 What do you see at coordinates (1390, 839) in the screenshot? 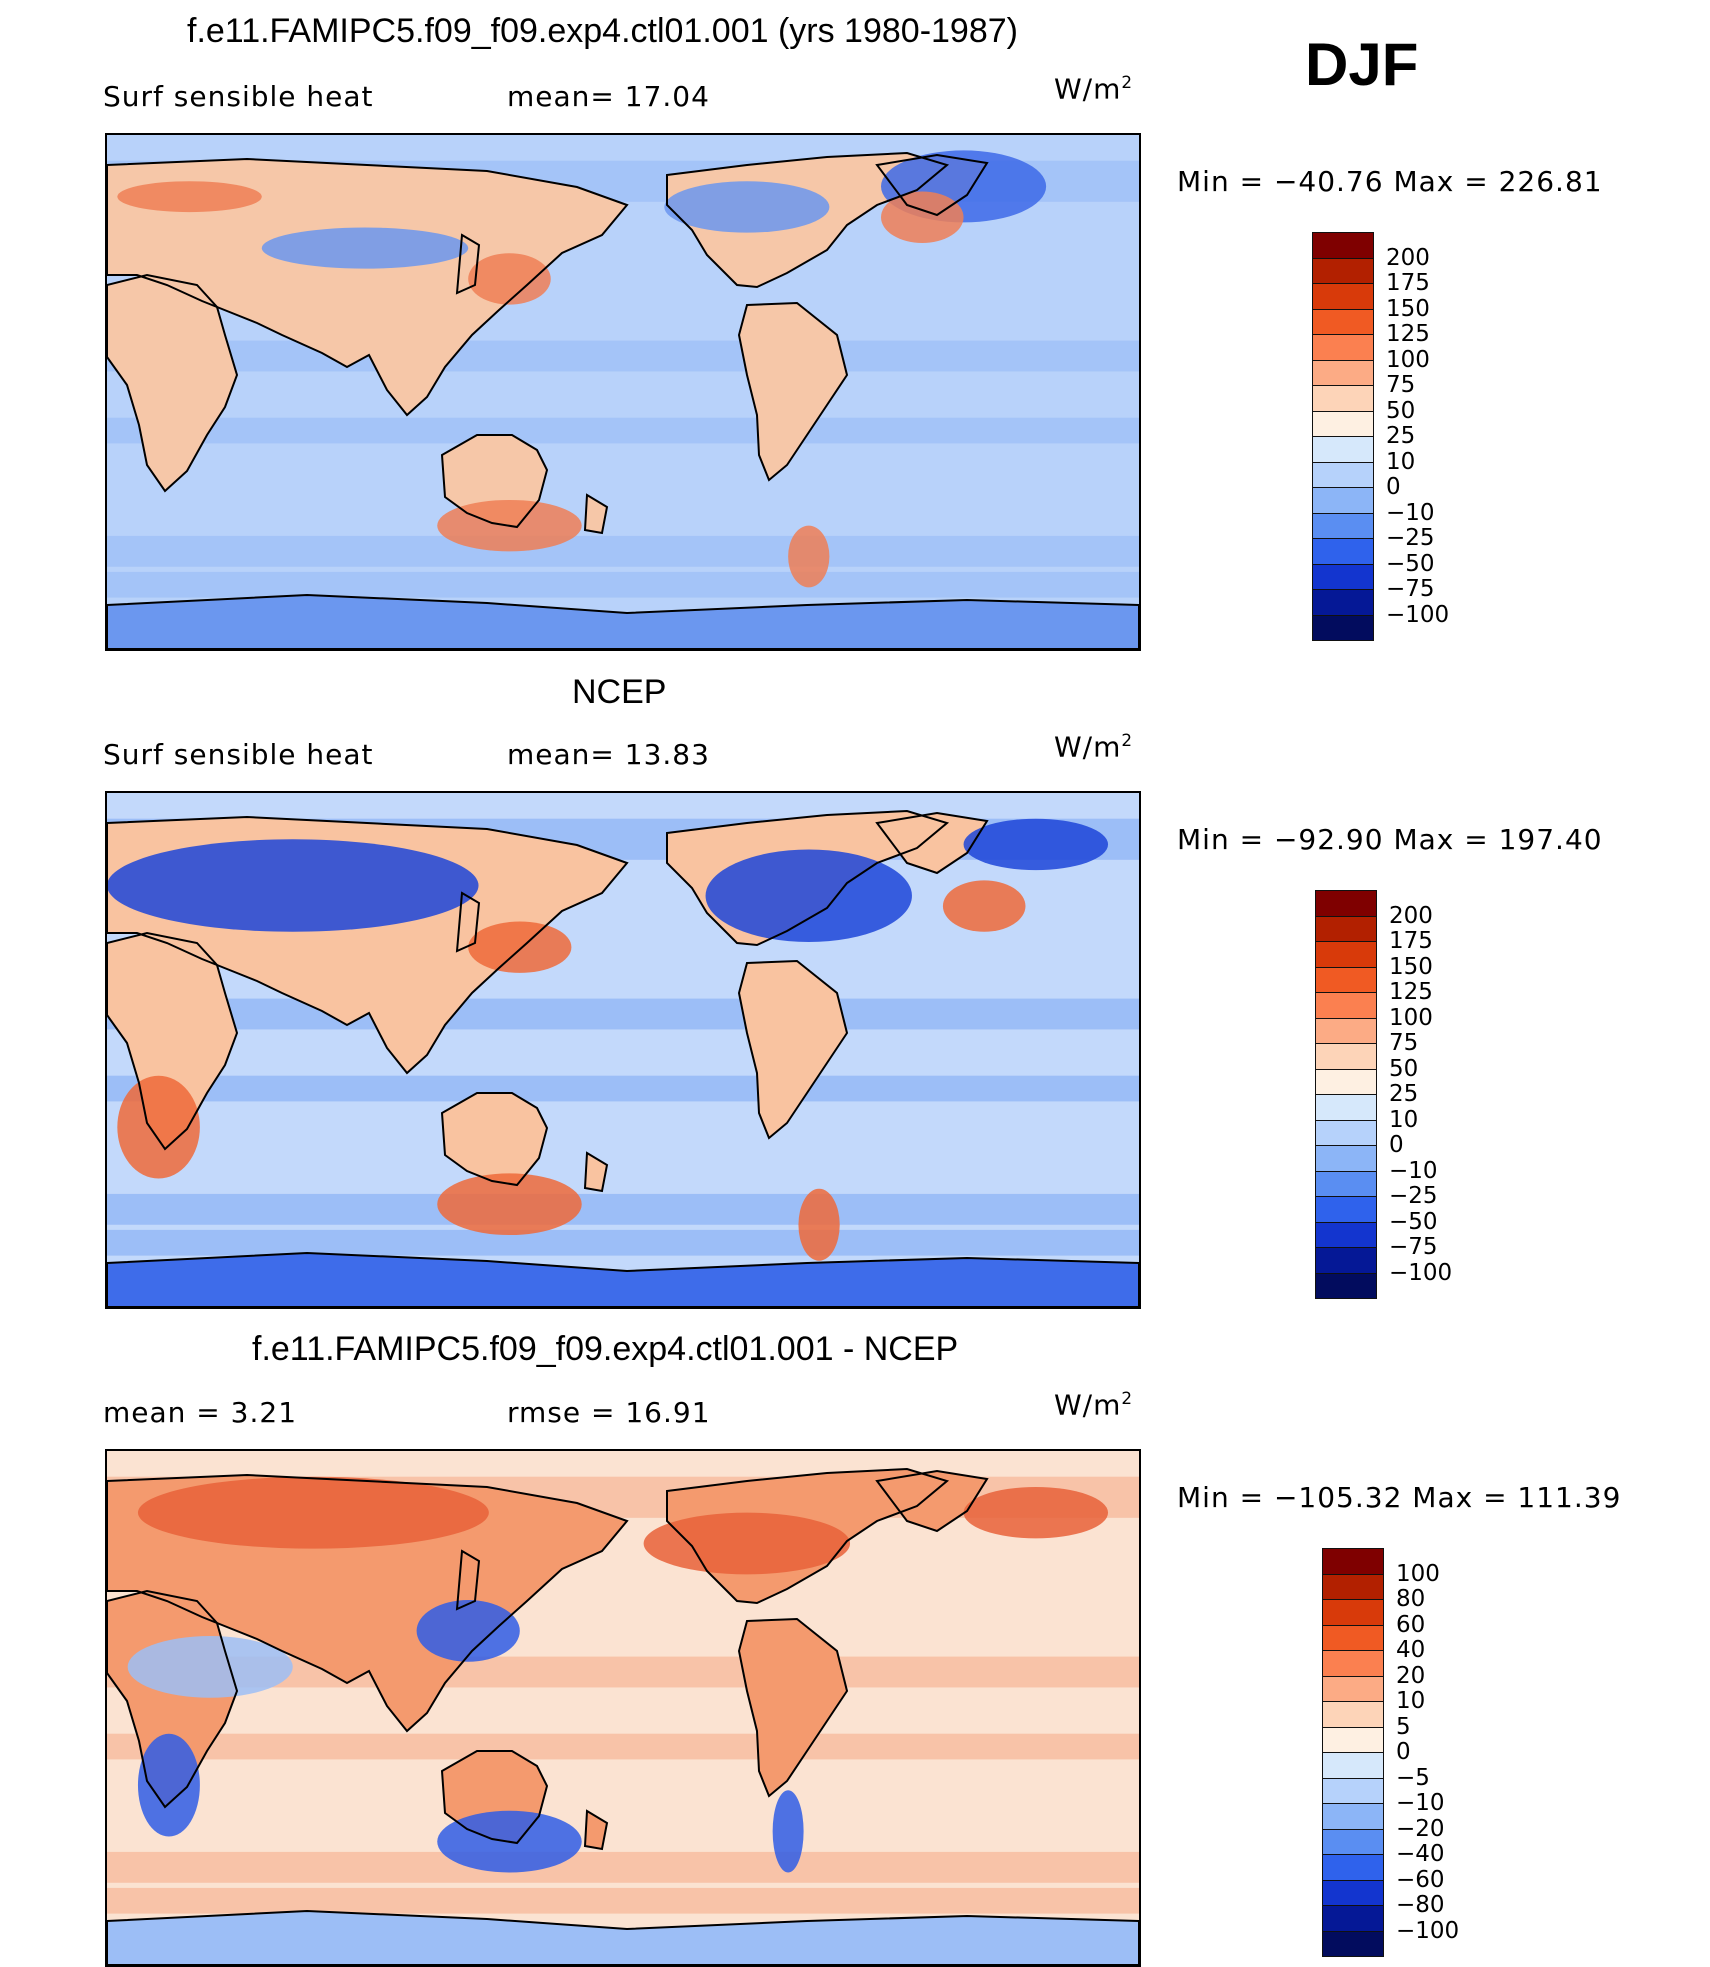
I see `panel-2-min-max: Min = −92.90 Max = 197.40` at bounding box center [1390, 839].